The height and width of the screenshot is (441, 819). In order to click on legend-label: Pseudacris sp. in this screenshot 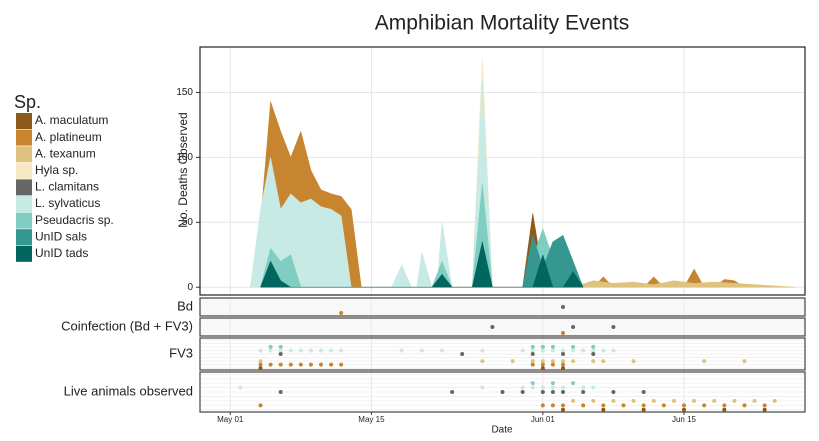, I will do `click(74, 220)`.